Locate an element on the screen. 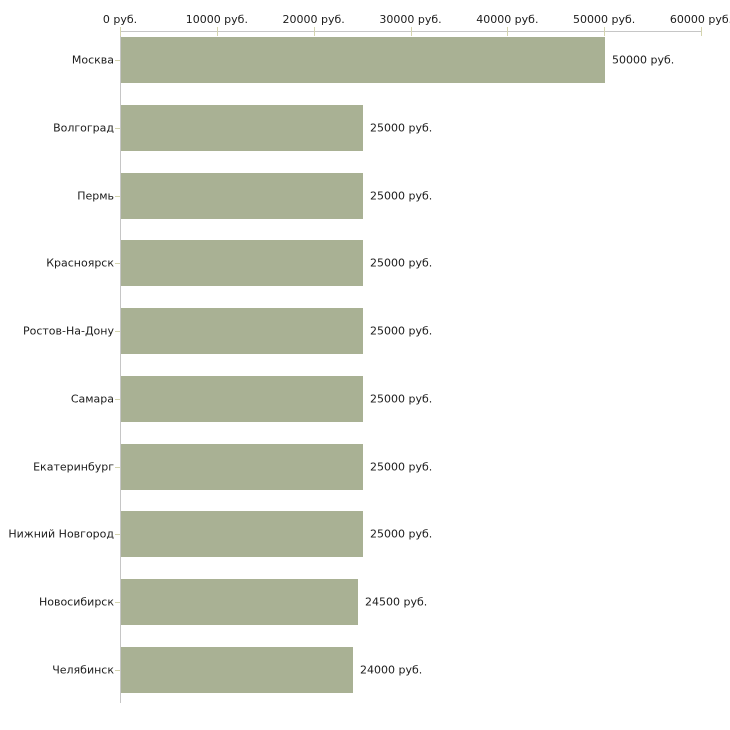 This screenshot has height=730, width=730. y-axis-line is located at coordinates (120, 367).